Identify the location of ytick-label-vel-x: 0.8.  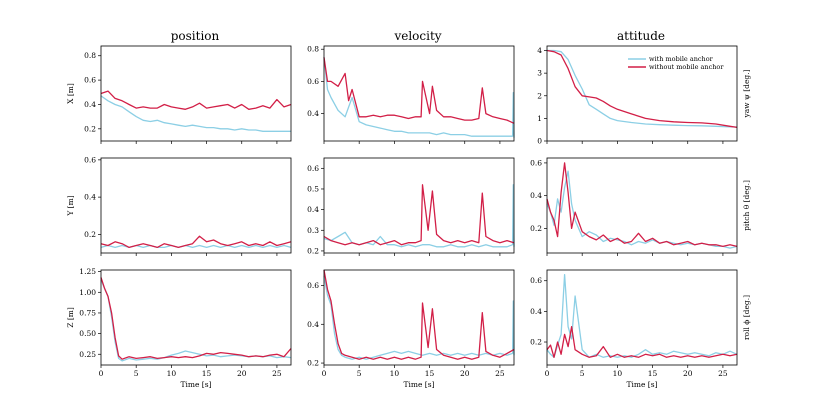
(313, 49).